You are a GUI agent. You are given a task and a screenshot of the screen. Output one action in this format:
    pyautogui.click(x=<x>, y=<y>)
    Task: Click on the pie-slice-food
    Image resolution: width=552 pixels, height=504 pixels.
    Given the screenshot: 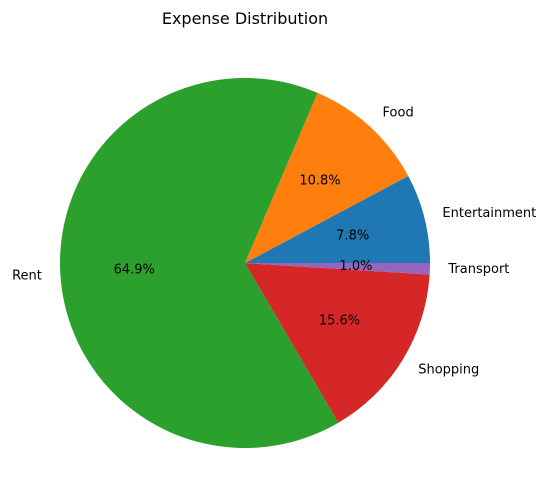 What is the action you would take?
    pyautogui.click(x=327, y=177)
    